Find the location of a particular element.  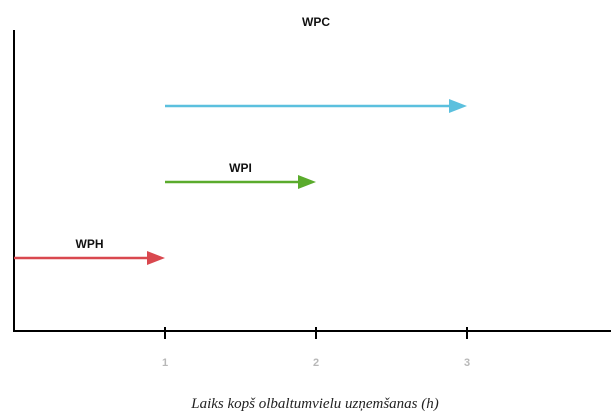

x-tick-label-1: 1 is located at coordinates (165, 363).